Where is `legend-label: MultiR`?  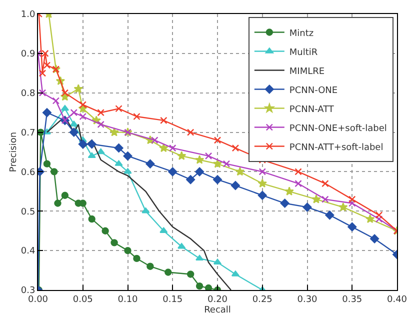
legend-label: MultiR is located at coordinates (303, 53).